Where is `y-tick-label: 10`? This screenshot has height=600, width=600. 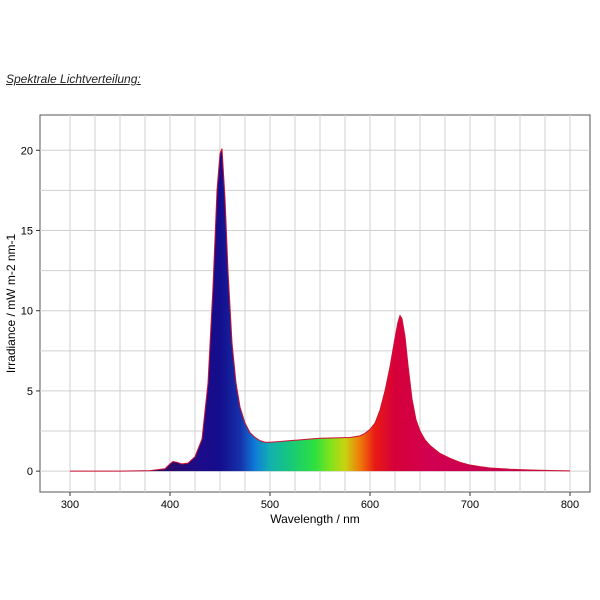 y-tick-label: 10 is located at coordinates (27, 312).